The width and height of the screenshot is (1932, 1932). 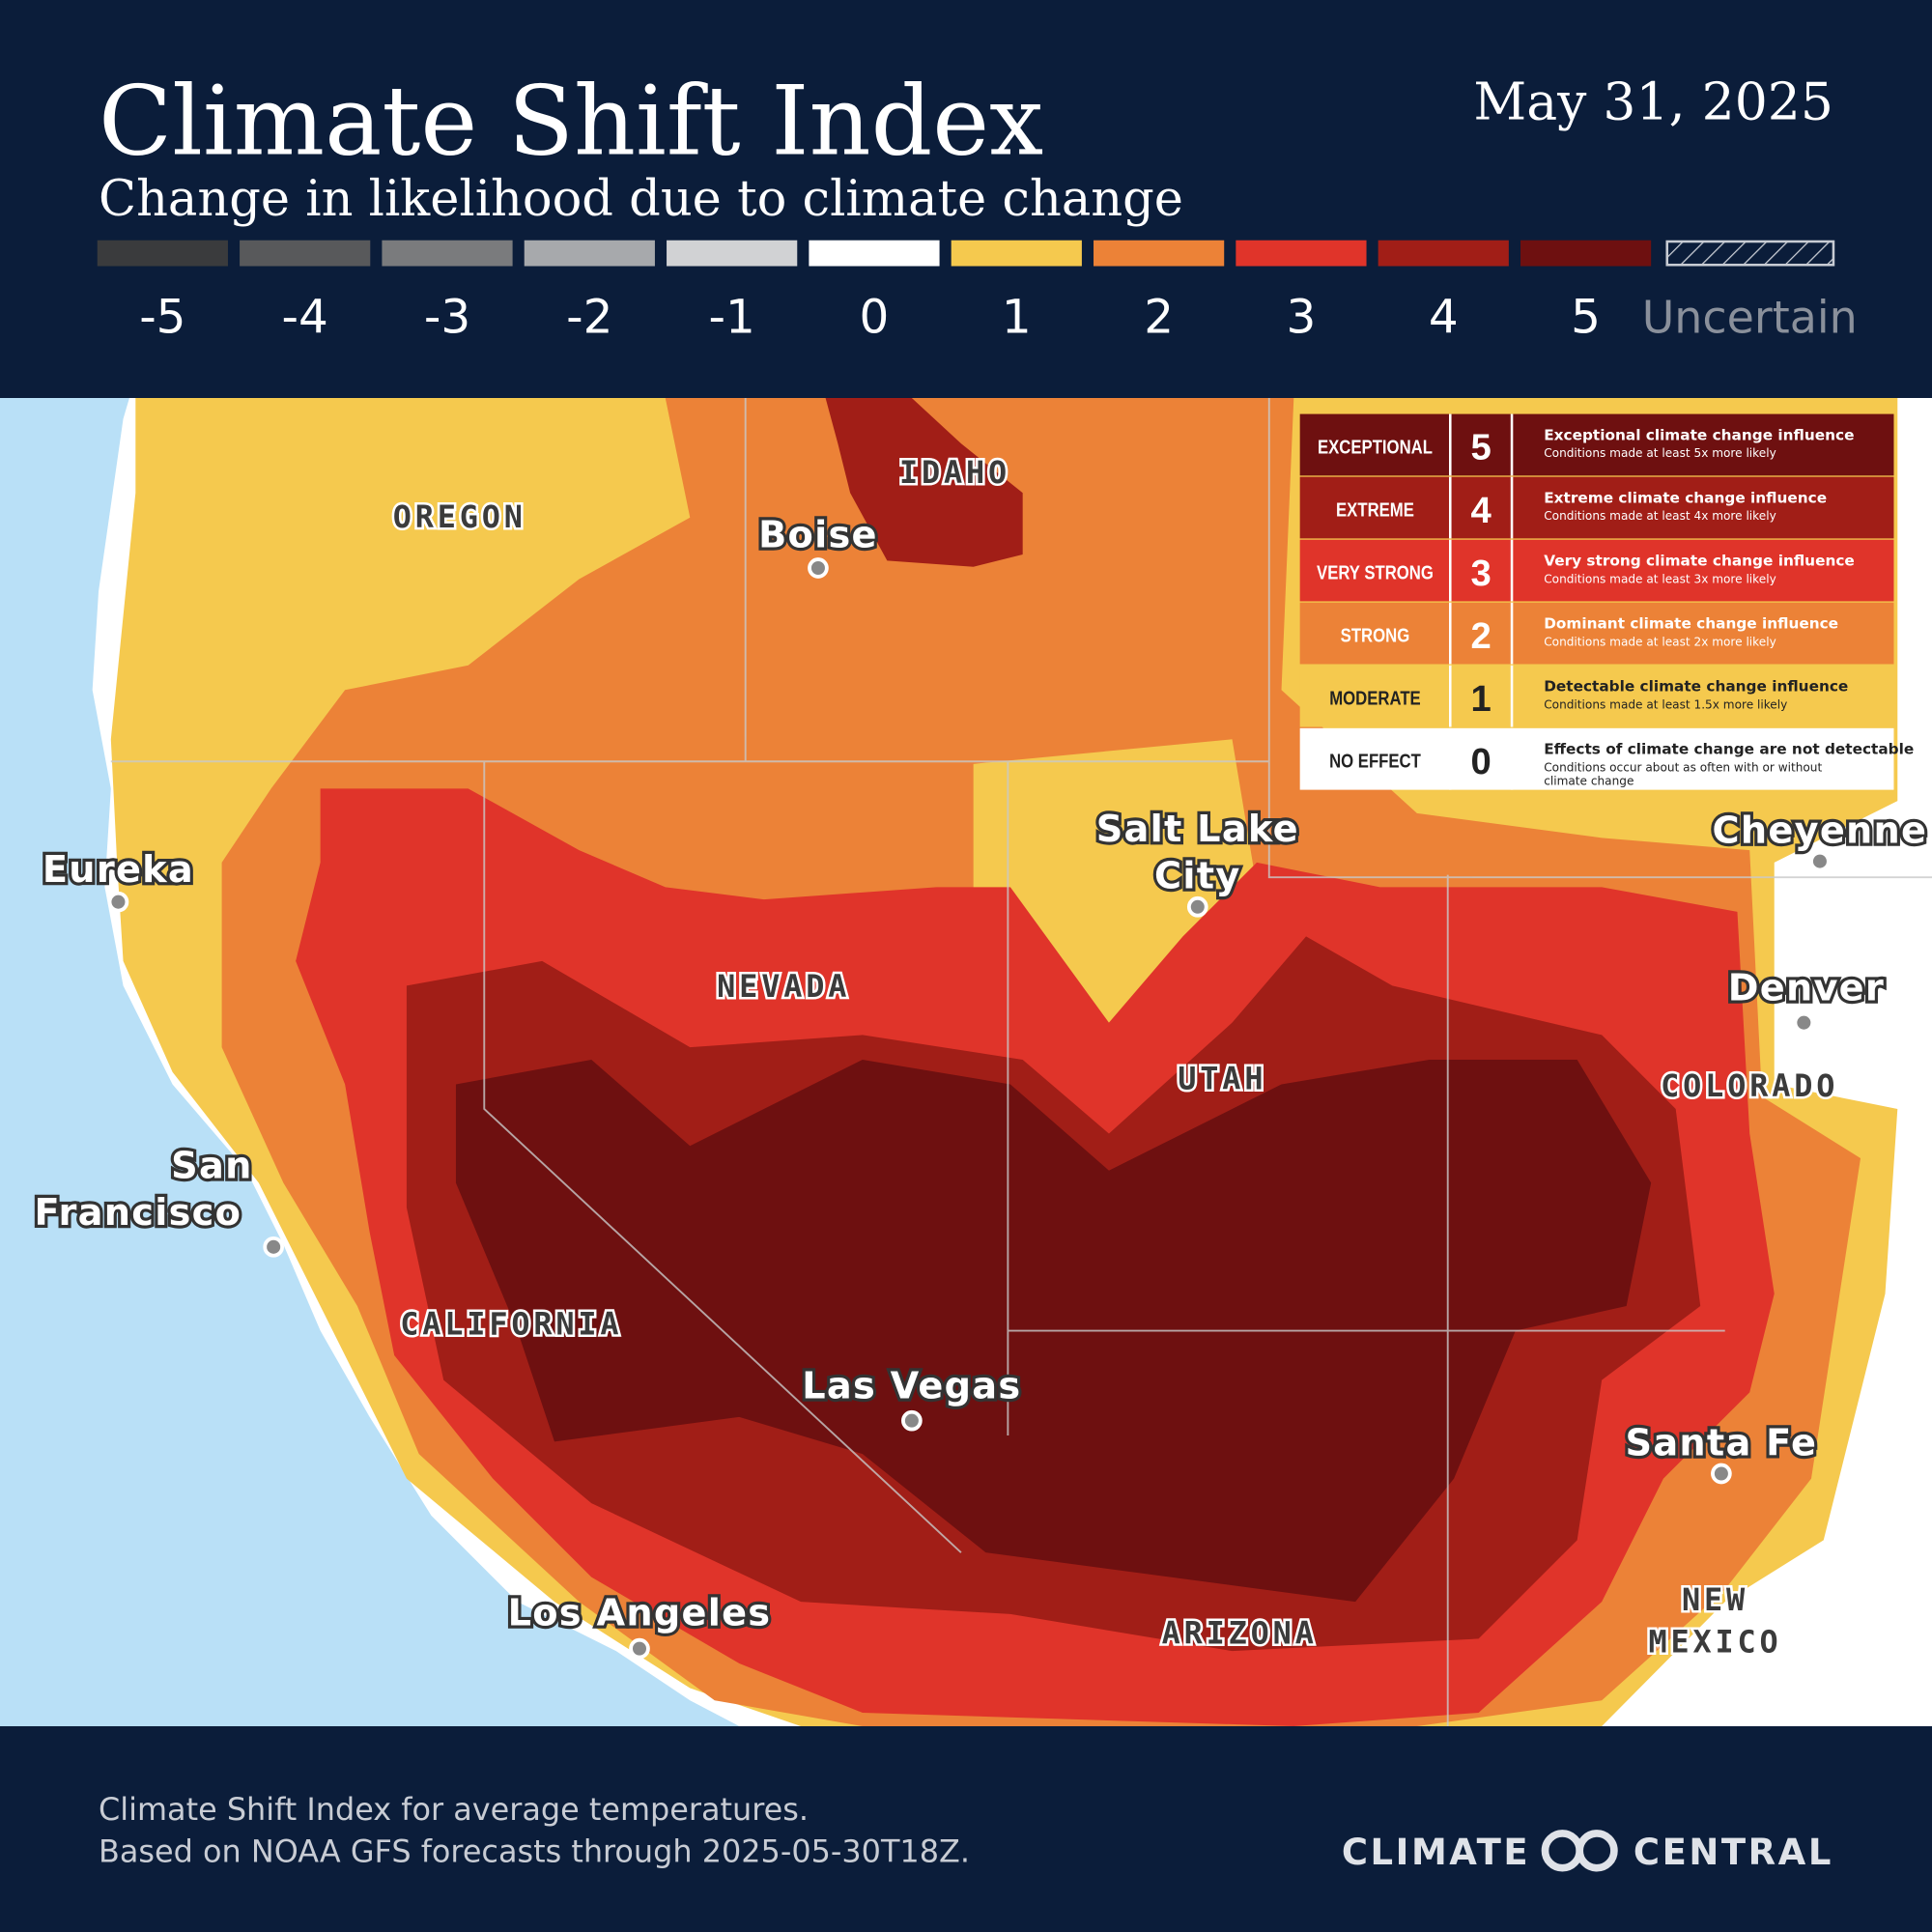 I want to click on key-category: VERY STRONG, so click(x=1375, y=572).